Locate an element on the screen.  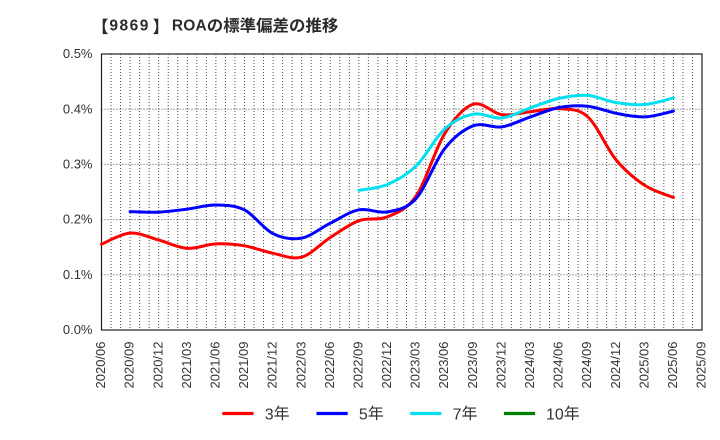
svg-text: 2023/09 is located at coordinates (472, 365).